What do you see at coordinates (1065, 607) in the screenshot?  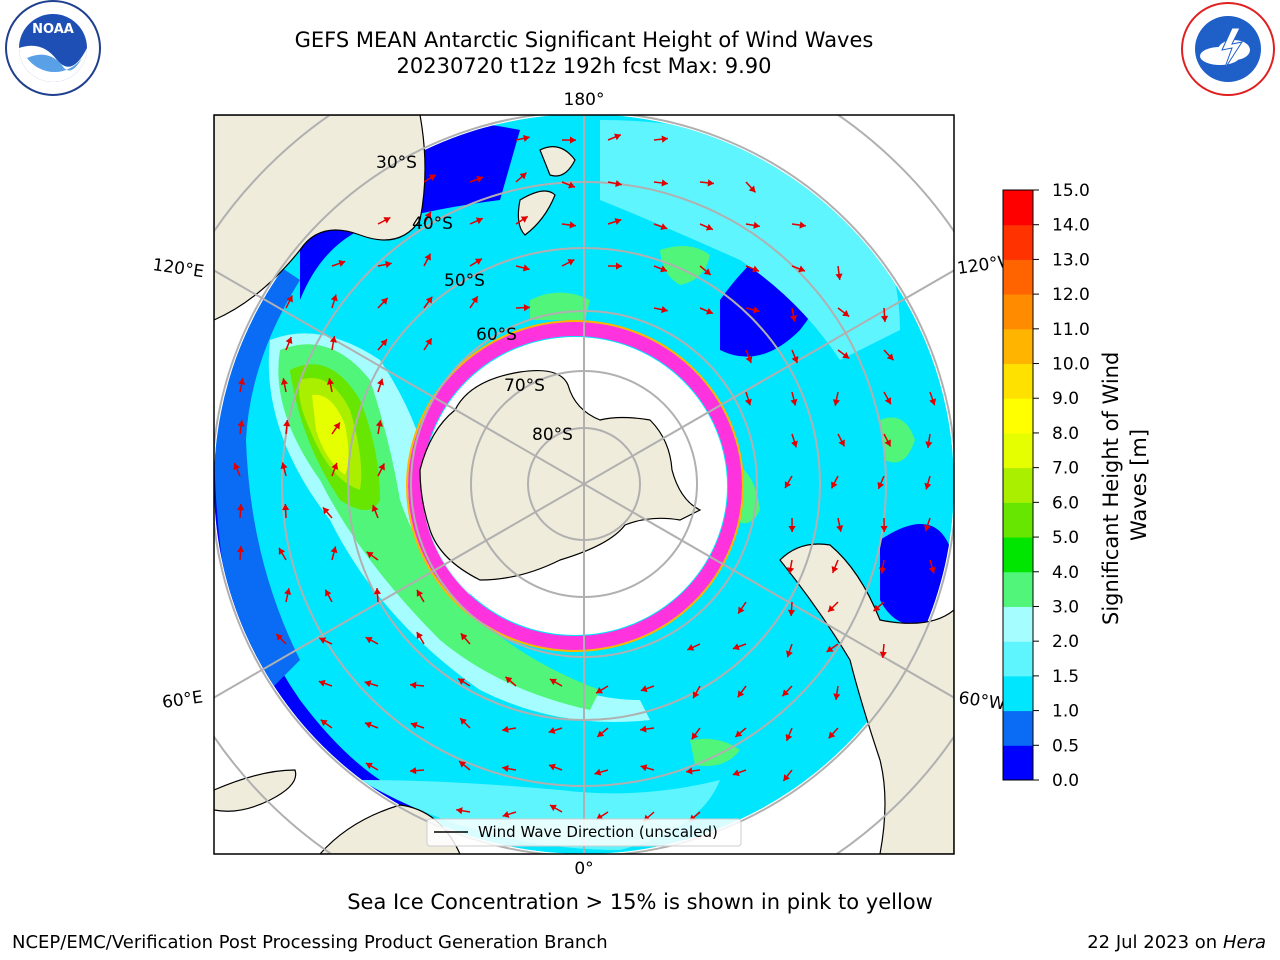 I see `colorbar-tick-label: 3.0` at bounding box center [1065, 607].